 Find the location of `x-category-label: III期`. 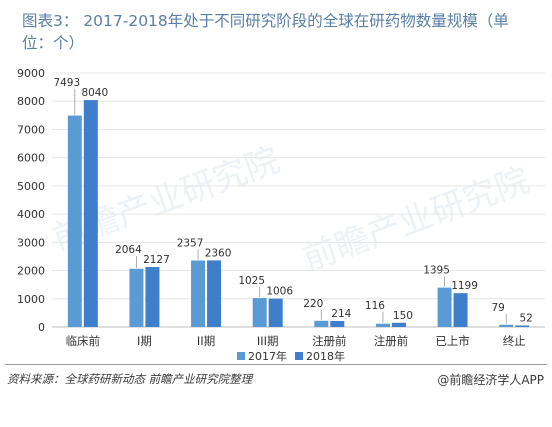

x-category-label: III期 is located at coordinates (268, 341).